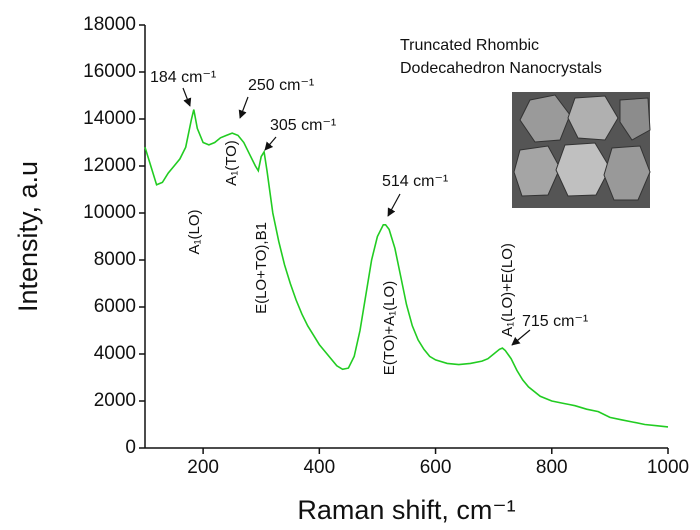 The height and width of the screenshot is (530, 700). I want to click on inset-image, so click(581, 150).